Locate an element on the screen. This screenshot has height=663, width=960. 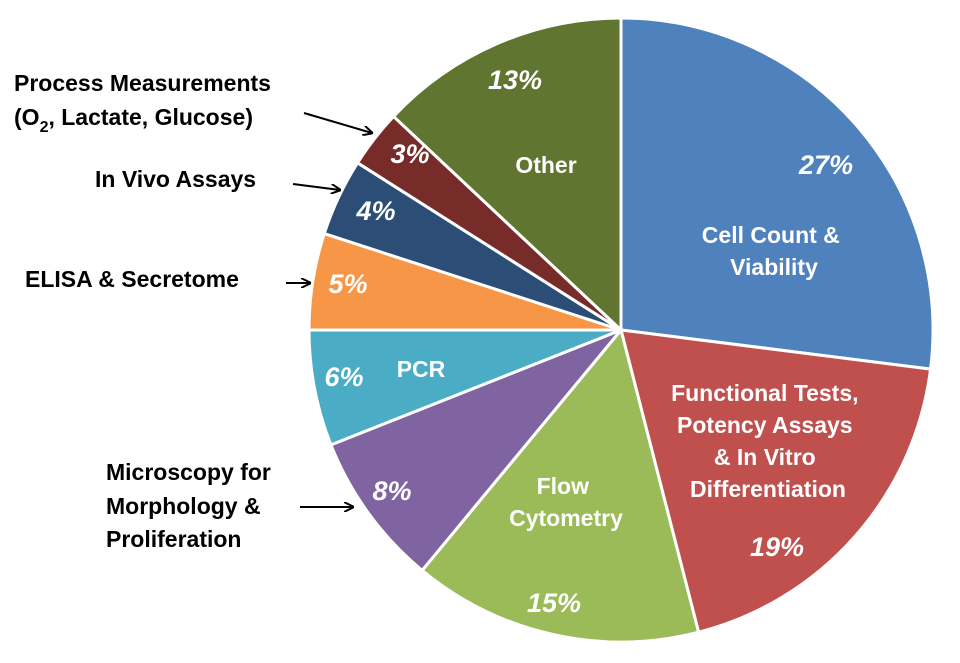
arrow-in-vivo is located at coordinates (316, 186).